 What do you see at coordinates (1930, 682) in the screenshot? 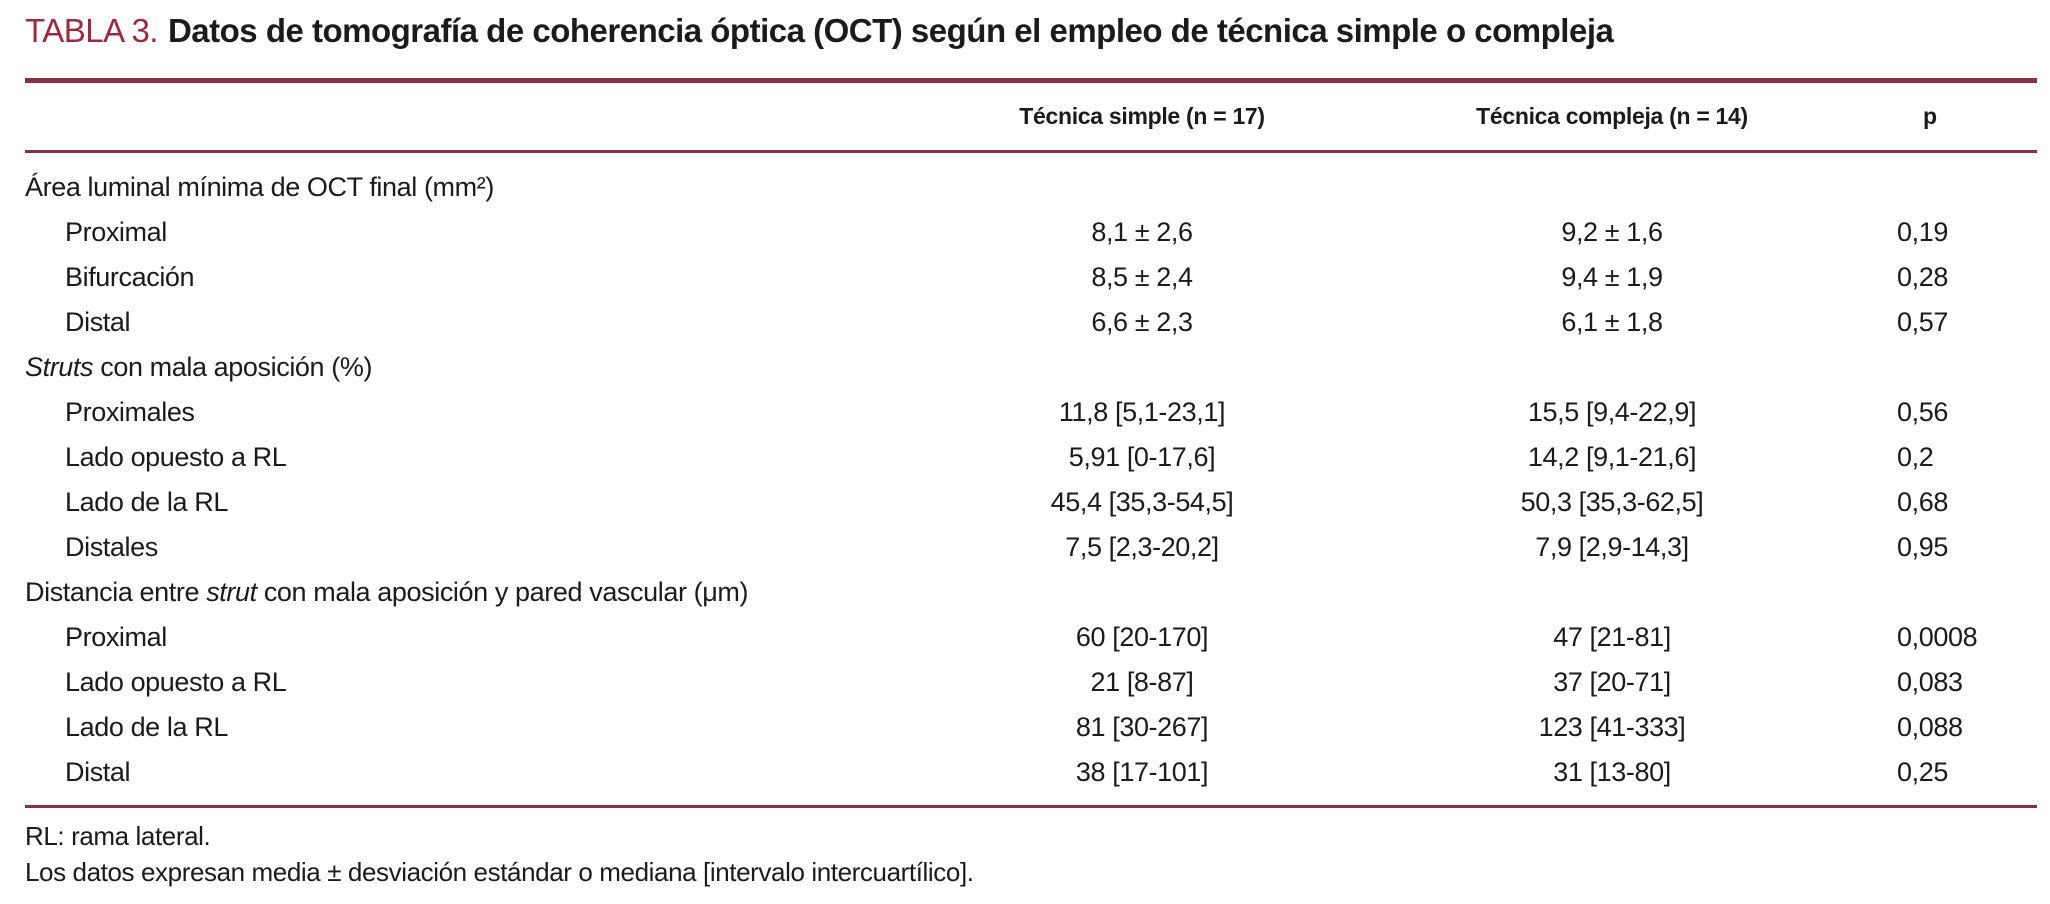
I see `value-p: 0,083` at bounding box center [1930, 682].